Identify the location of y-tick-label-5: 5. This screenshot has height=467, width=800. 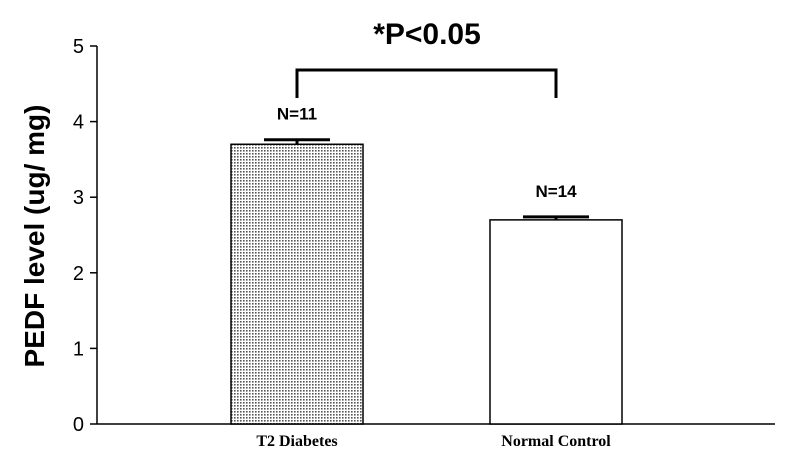
(78, 47).